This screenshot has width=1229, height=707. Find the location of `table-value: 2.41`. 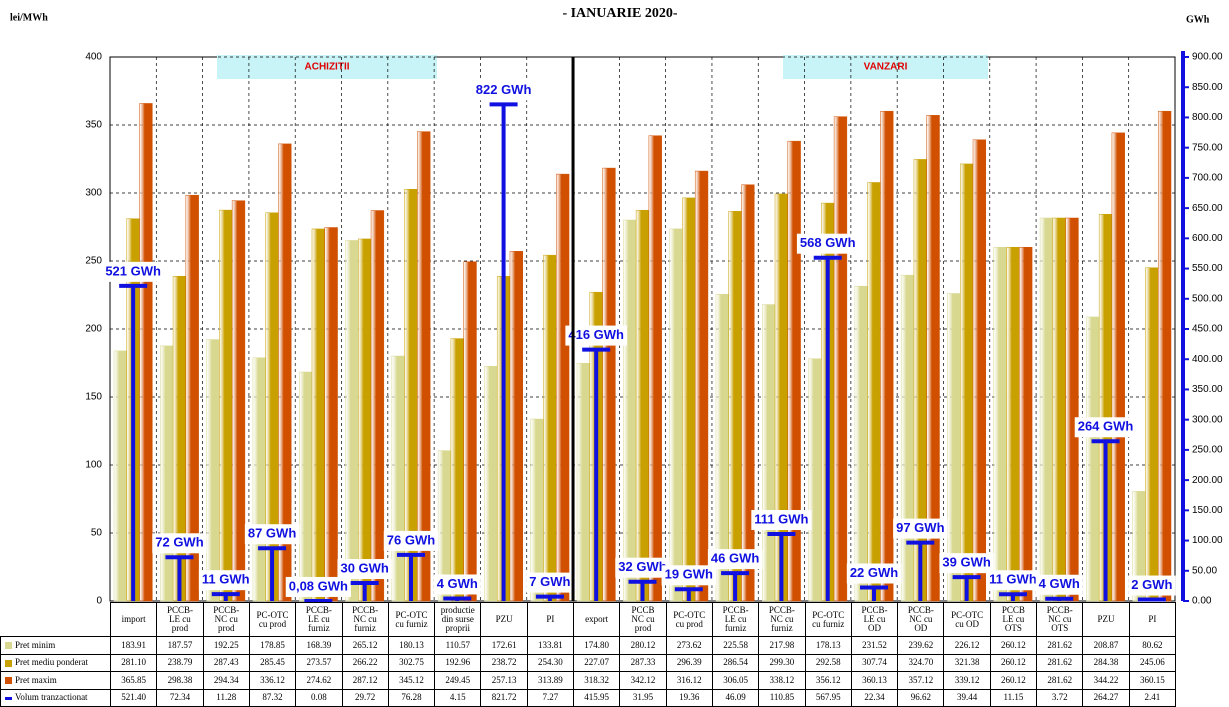

table-value: 2.41 is located at coordinates (1152, 697).